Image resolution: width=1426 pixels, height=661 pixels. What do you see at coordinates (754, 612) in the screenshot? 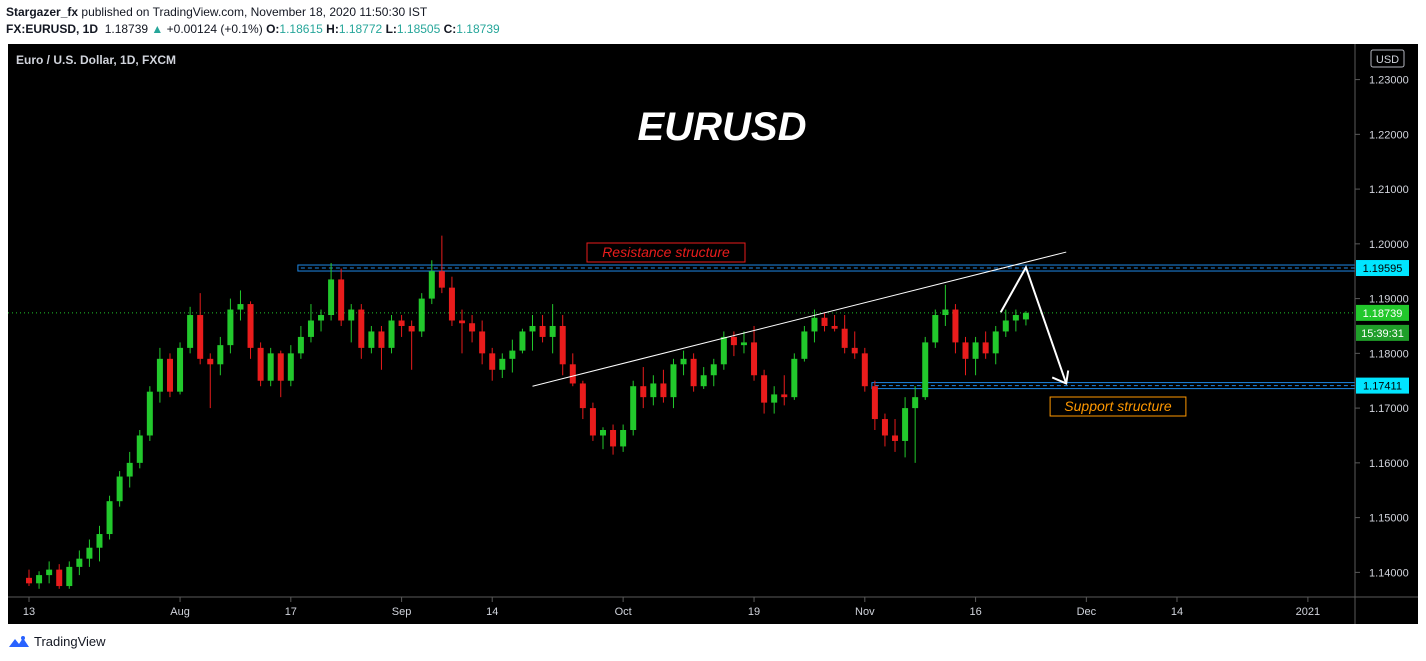
I see `x-tick-label: 19` at bounding box center [754, 612].